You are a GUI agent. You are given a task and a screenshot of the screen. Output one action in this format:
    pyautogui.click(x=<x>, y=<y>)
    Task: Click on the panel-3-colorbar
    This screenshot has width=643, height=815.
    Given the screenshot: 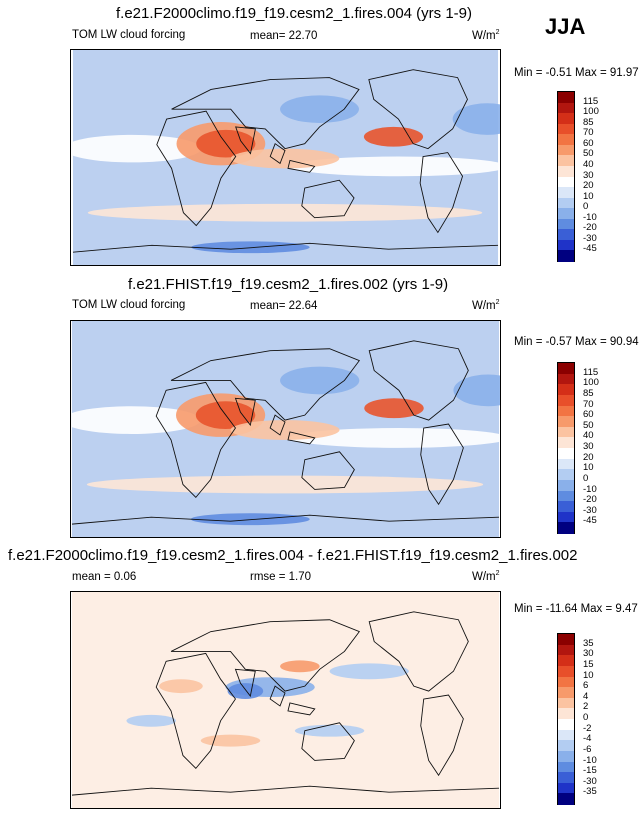 What is the action you would take?
    pyautogui.click(x=566, y=719)
    